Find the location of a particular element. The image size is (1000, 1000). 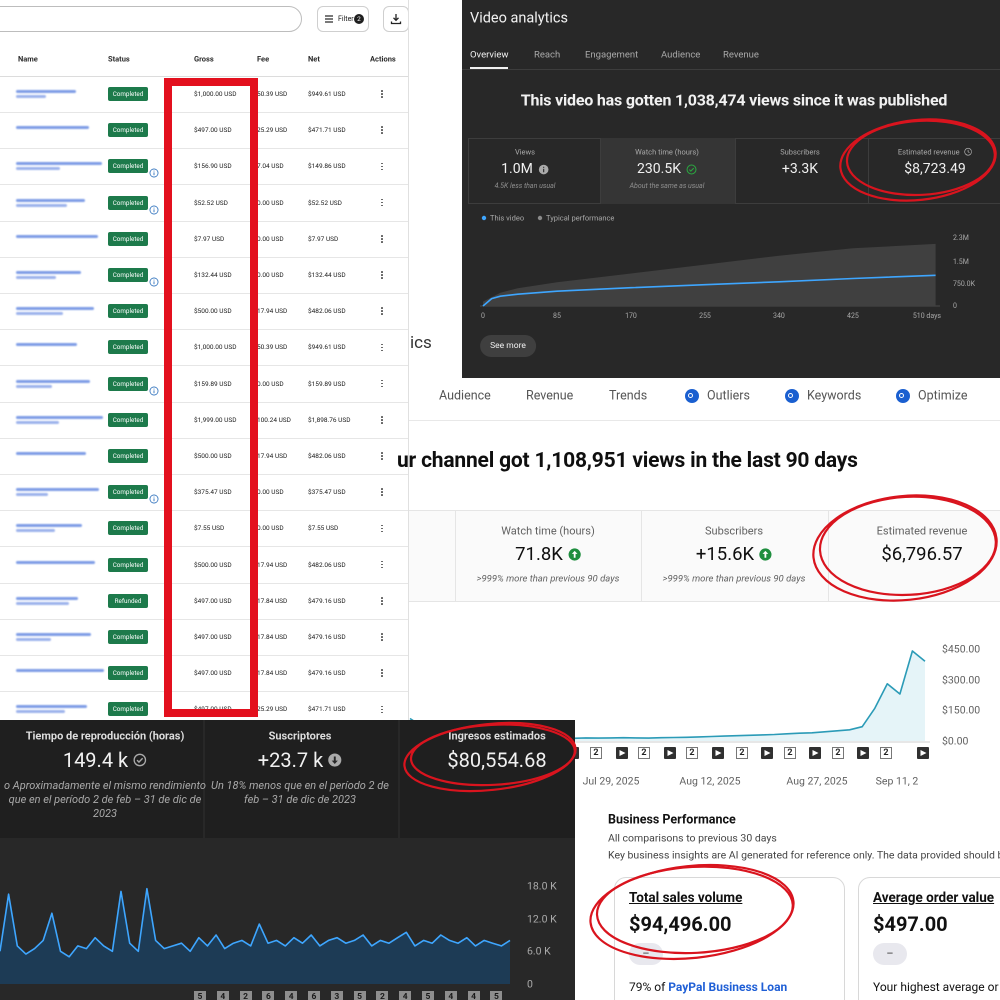

kpi-footer-link: PayPal Business Loan is located at coordinates (728, 987).